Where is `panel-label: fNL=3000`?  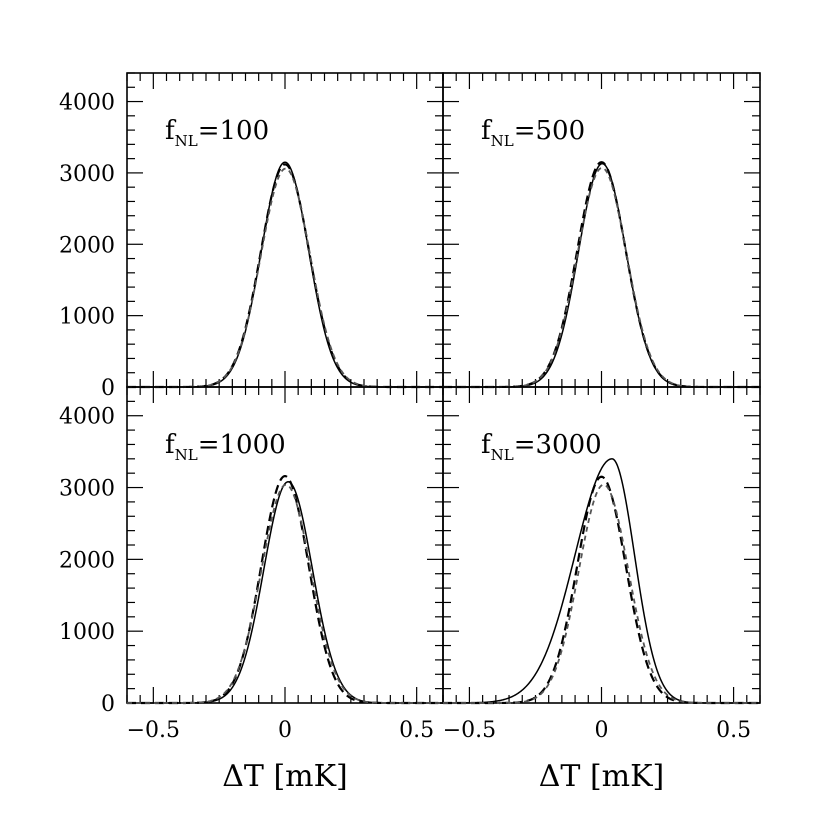
panel-label: fNL=3000 is located at coordinates (541, 447).